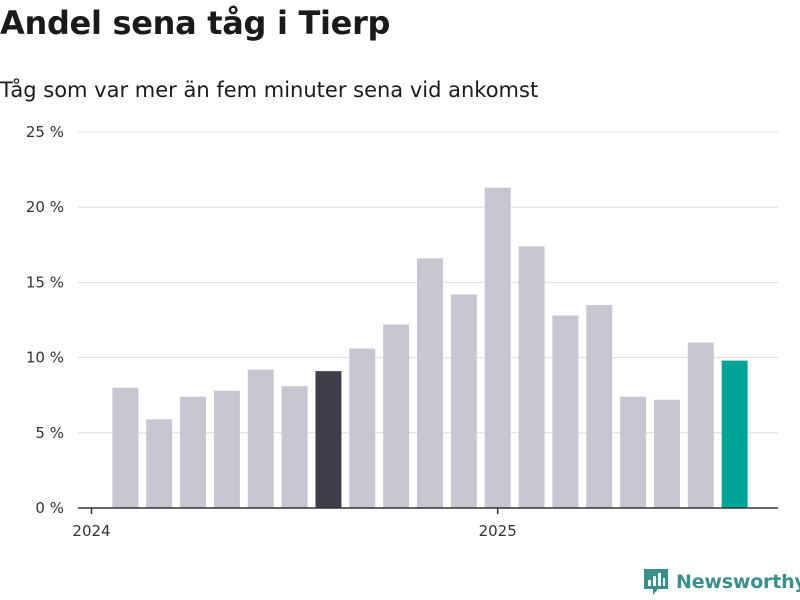 The height and width of the screenshot is (600, 800). I want to click on chart-title: Andel sena tåg i Tierp, so click(195, 23).